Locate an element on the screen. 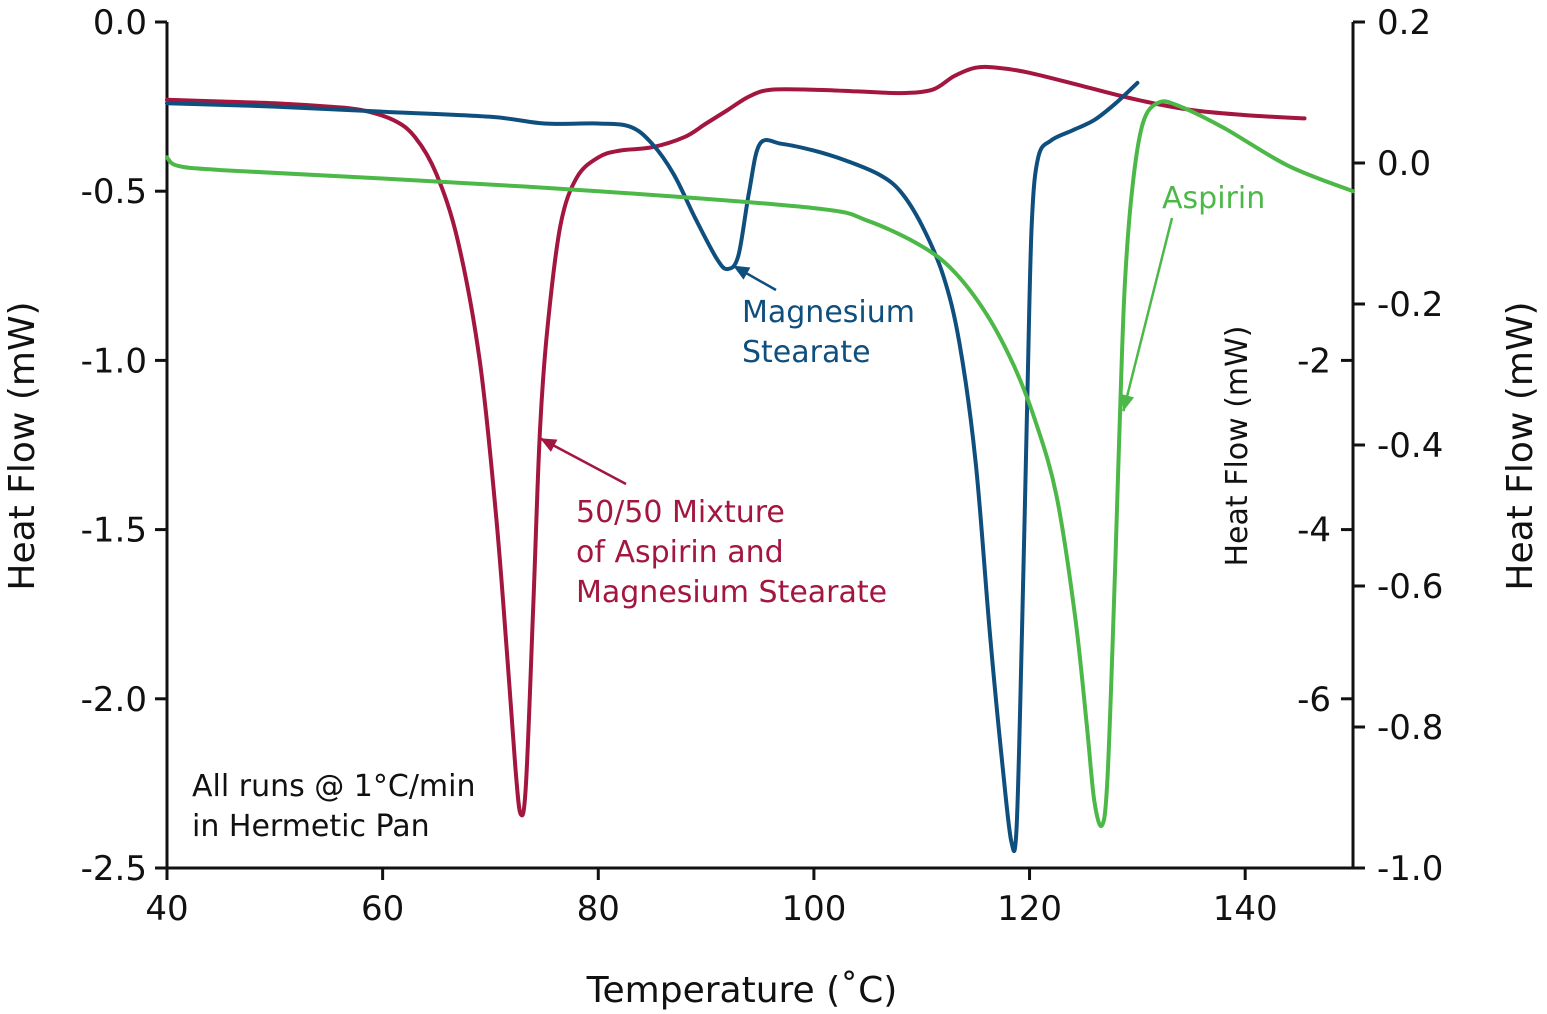  mixture-label-line: of Aspirin and is located at coordinates (680, 552).